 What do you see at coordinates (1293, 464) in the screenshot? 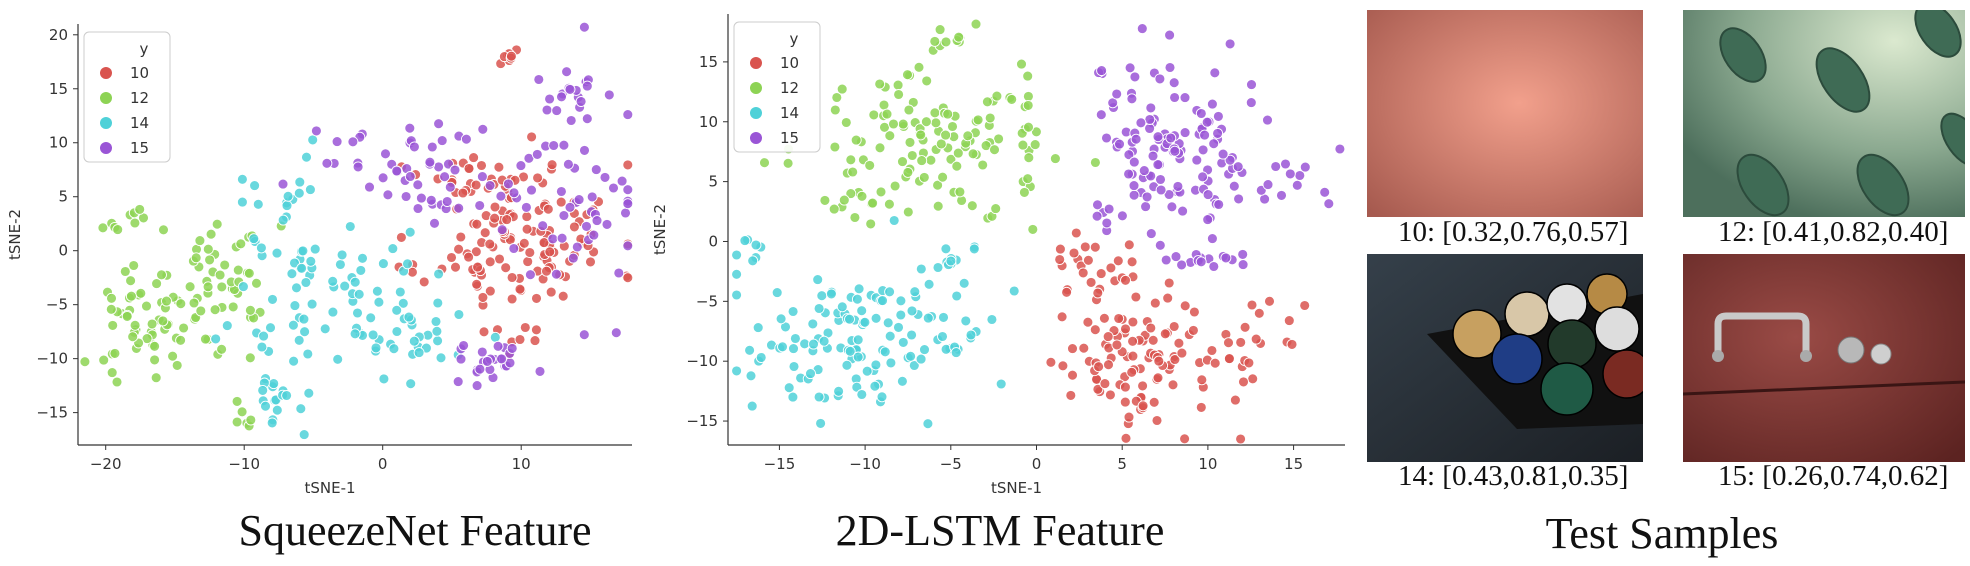
I see `x-tick-label: 15` at bounding box center [1293, 464].